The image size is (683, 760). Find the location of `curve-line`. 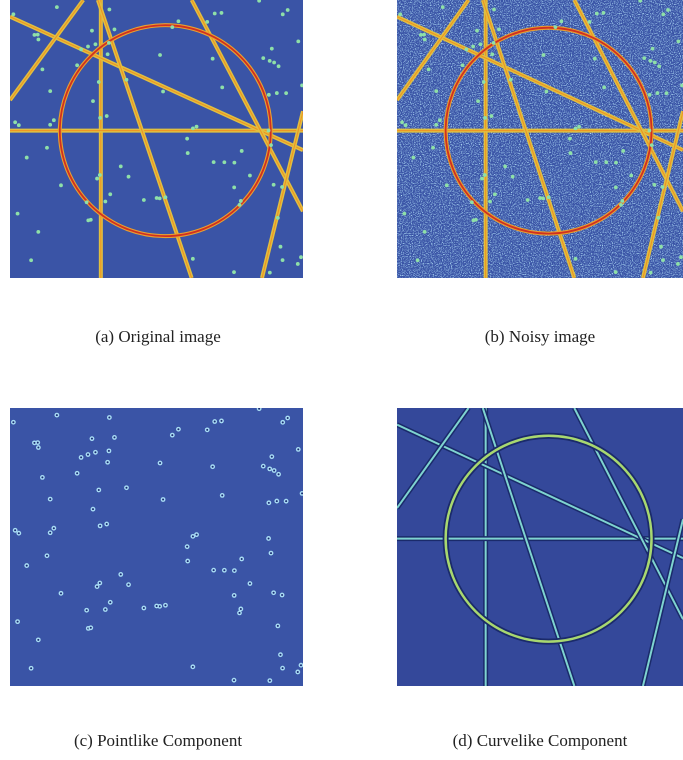

curve-line is located at coordinates (433, 458).